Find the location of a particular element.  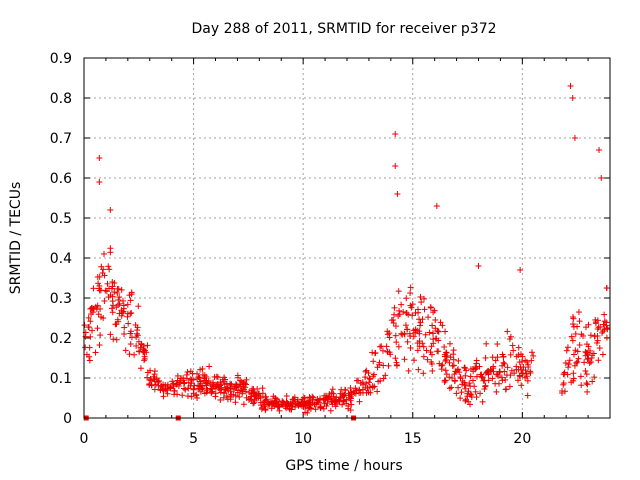

x-tick-label: 5 is located at coordinates (193, 439).